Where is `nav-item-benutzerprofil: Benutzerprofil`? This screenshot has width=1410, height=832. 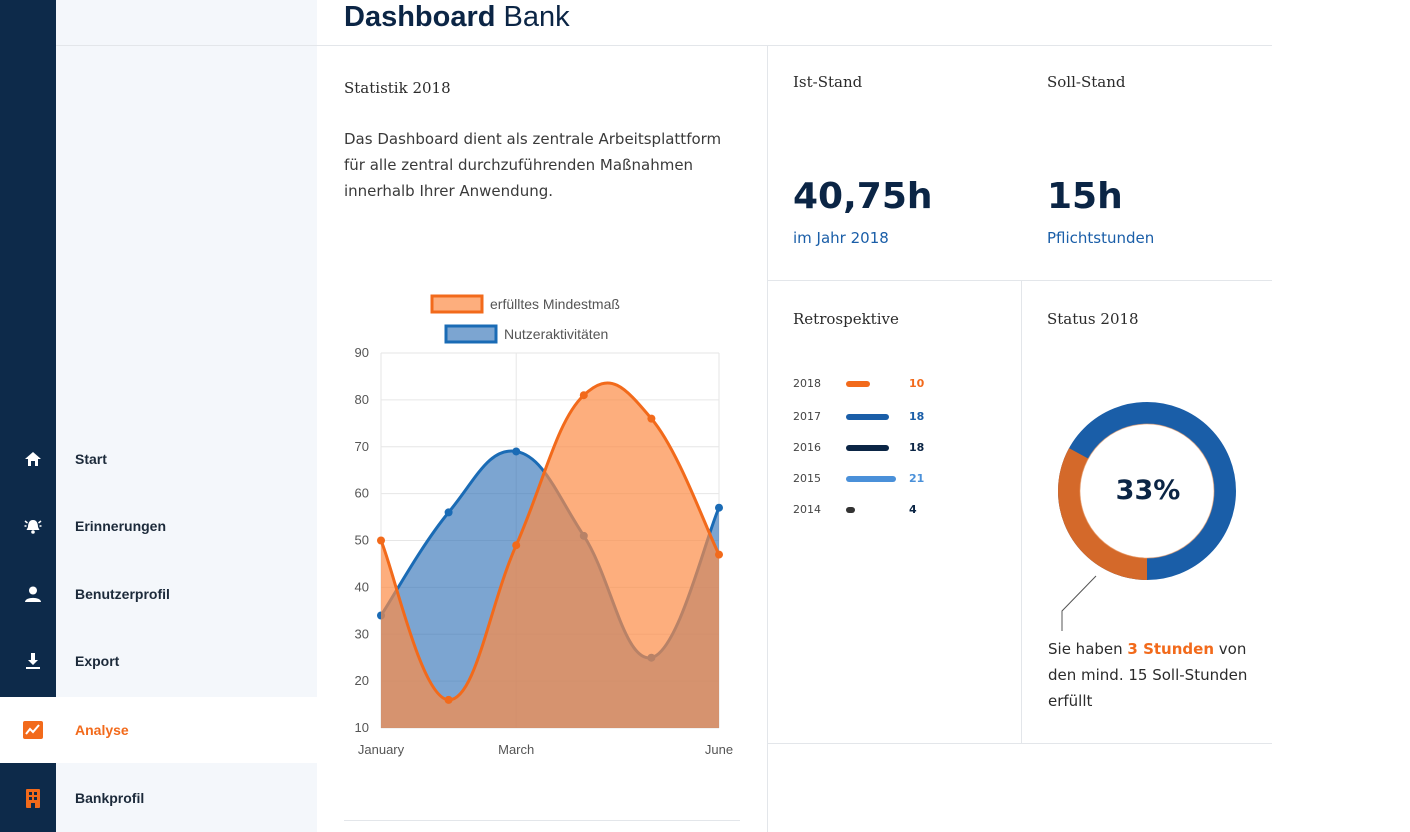
nav-item-benutzerprofil: Benutzerprofil is located at coordinates (158, 594).